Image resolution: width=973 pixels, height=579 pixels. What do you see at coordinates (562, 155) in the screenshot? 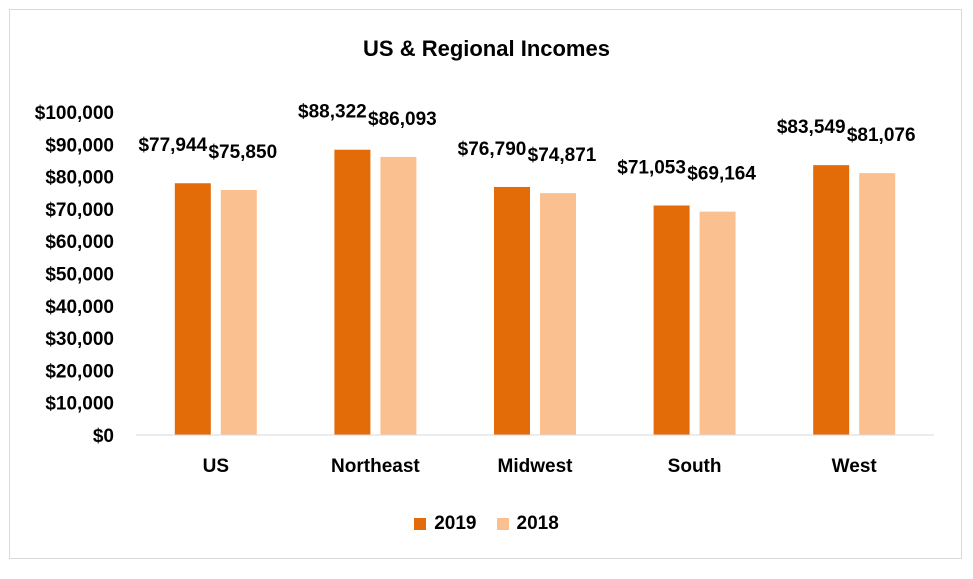
I see `data-label: $74,871` at bounding box center [562, 155].